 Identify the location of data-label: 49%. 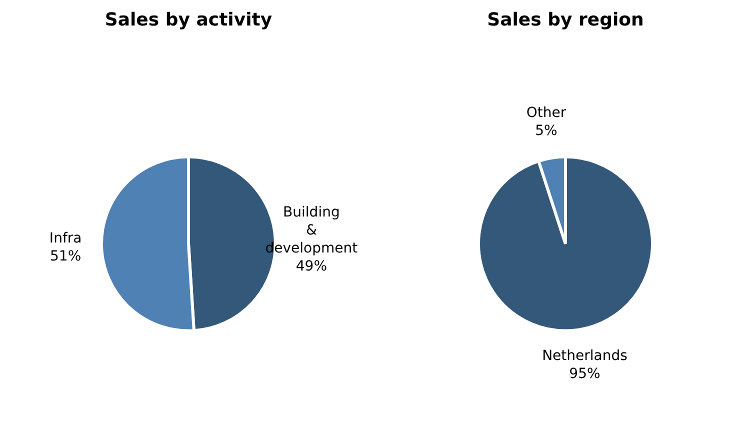
(311, 266).